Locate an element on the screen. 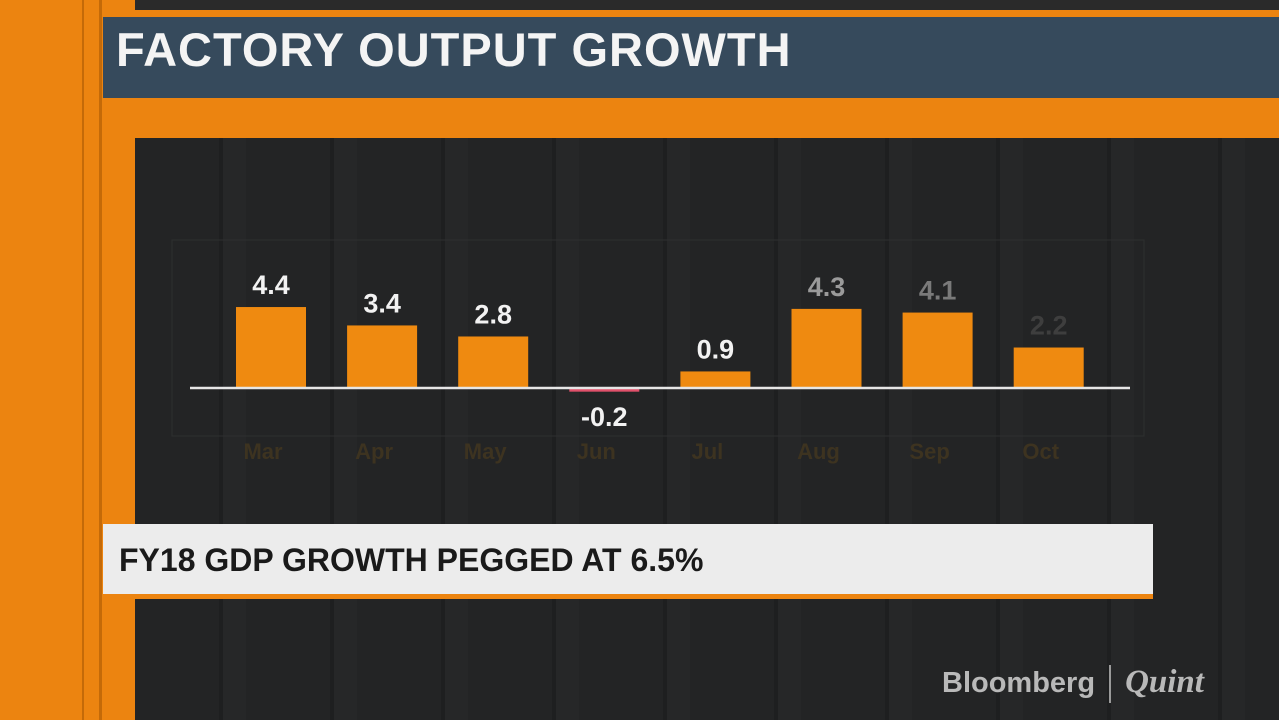  data-label: 0.9 is located at coordinates (716, 349).